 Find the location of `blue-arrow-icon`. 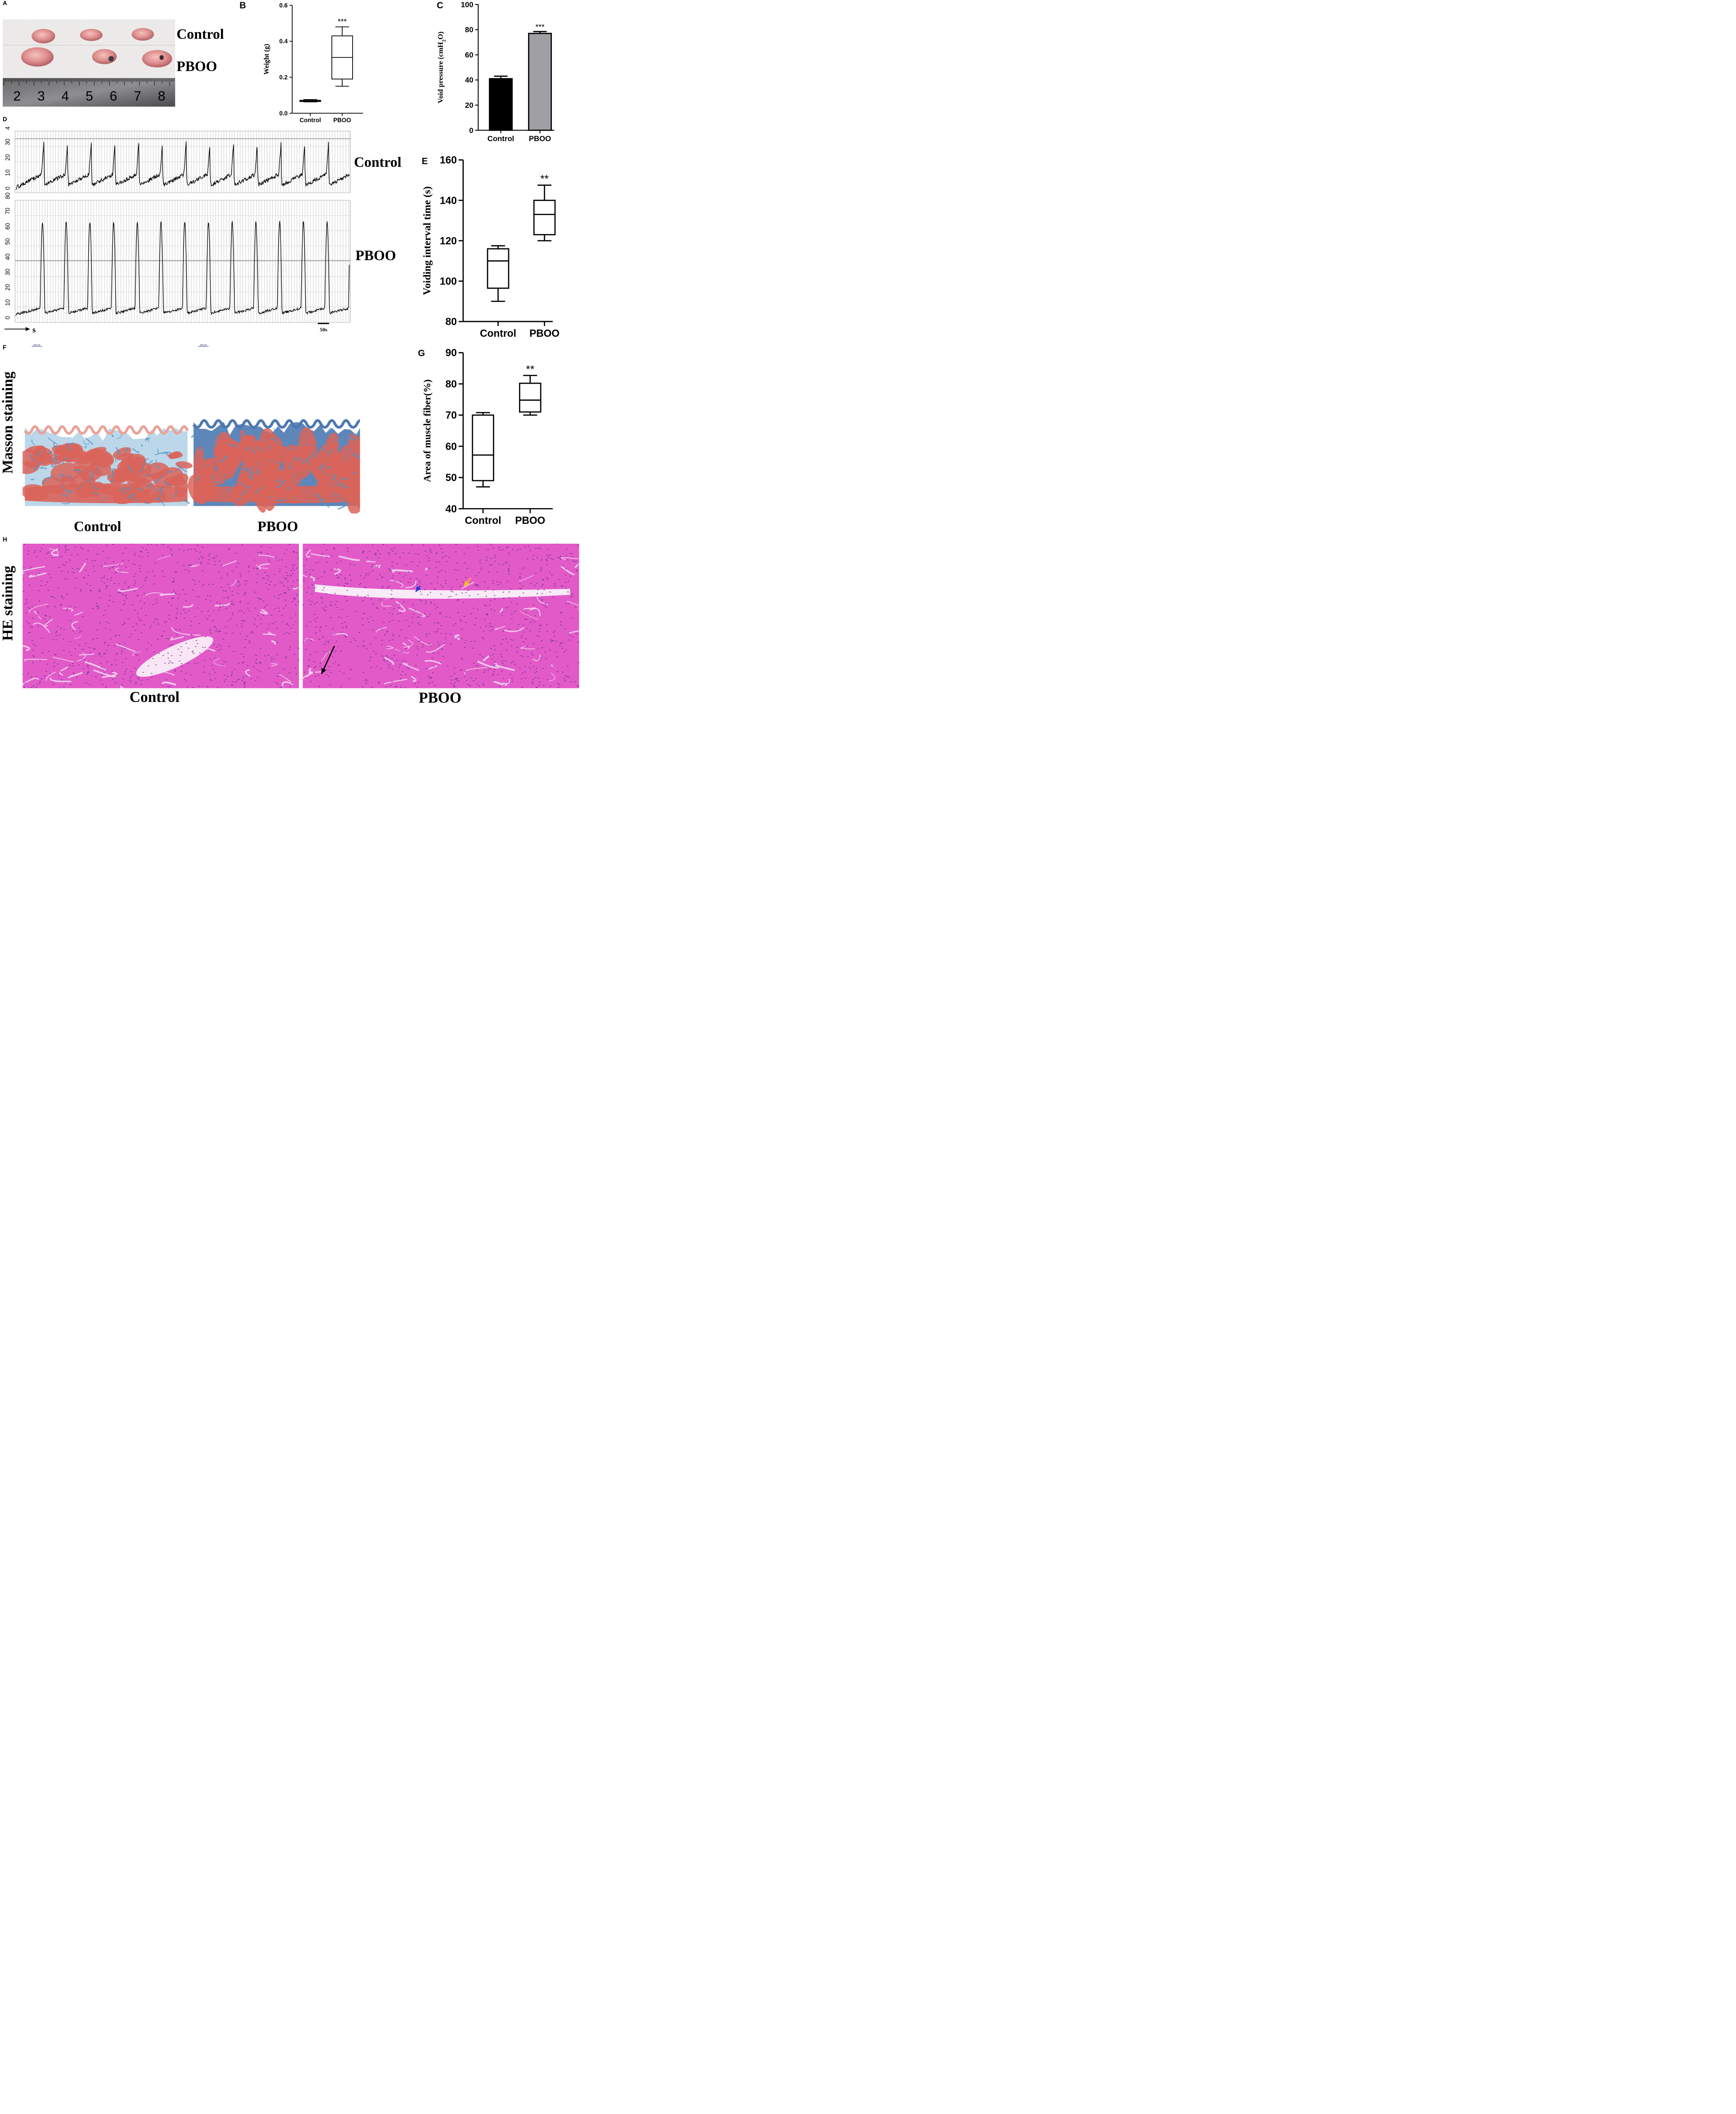

blue-arrow-icon is located at coordinates (418, 588).